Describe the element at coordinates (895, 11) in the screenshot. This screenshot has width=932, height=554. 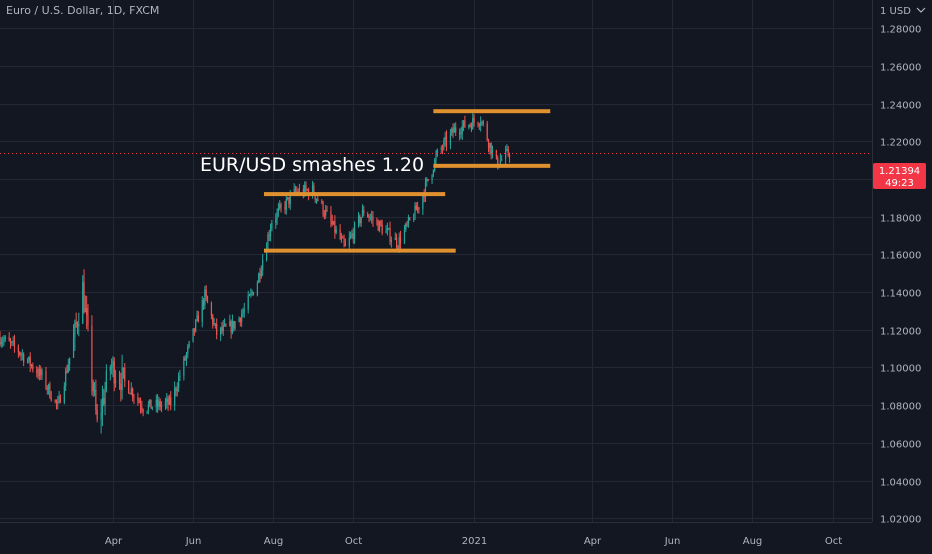
I see `currency-label: 1 USD` at that location.